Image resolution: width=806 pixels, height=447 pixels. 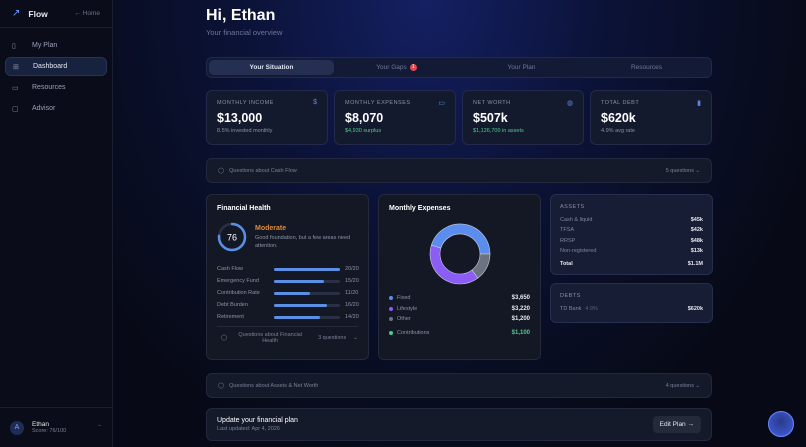 What do you see at coordinates (498, 131) in the screenshot?
I see `stat-note: $1,126,700 in assets` at bounding box center [498, 131].